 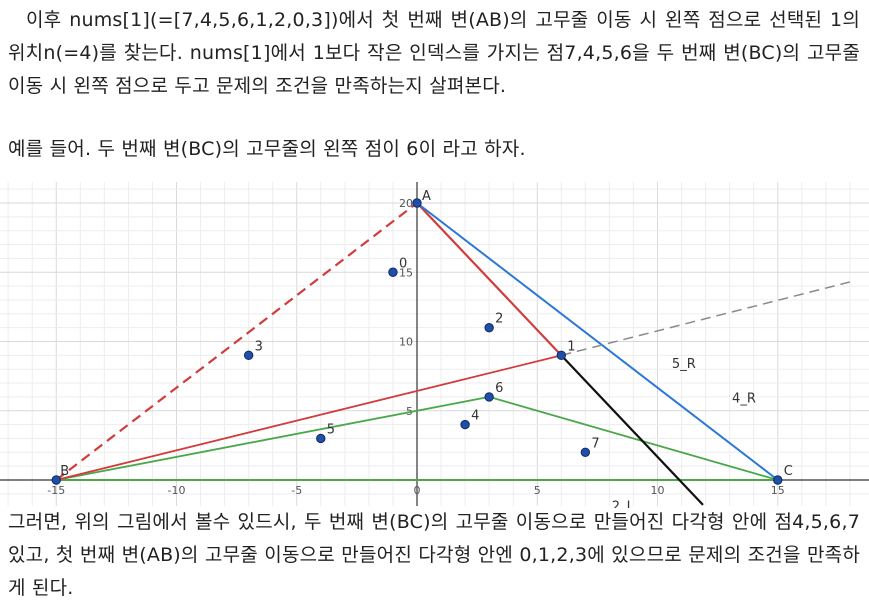 What do you see at coordinates (537, 490) in the screenshot?
I see `x-tick-label: 5` at bounding box center [537, 490].